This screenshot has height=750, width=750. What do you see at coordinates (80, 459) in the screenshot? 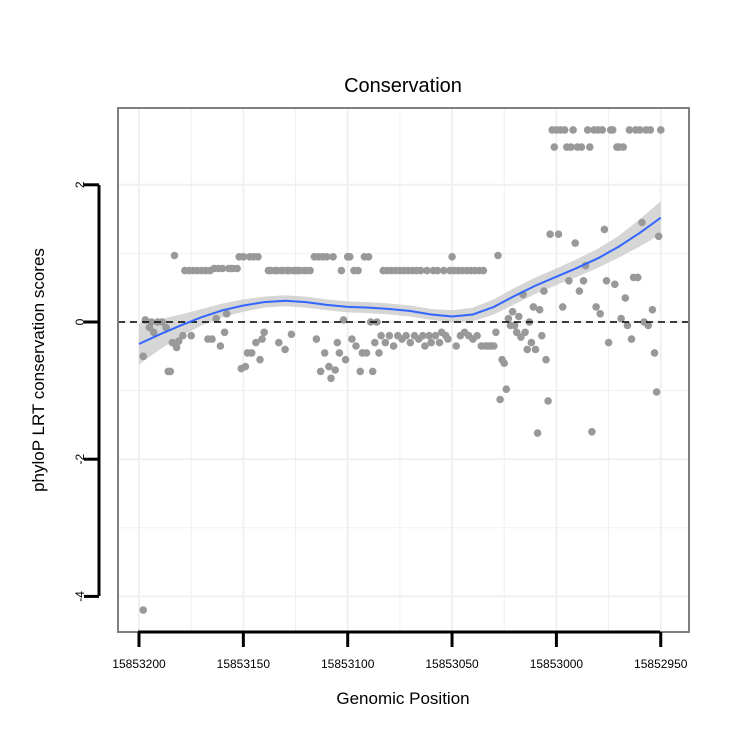
I see `y-tick-label: -2` at bounding box center [80, 459].